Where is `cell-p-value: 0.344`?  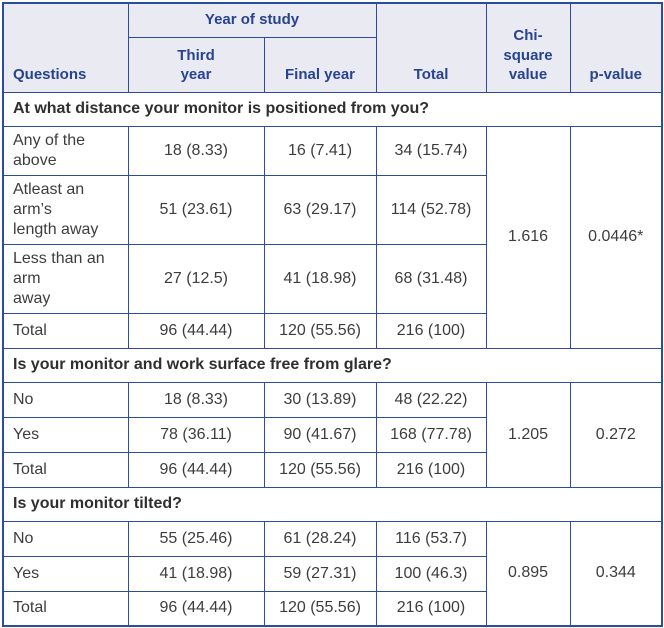
cell-p-value: 0.344 is located at coordinates (616, 573).